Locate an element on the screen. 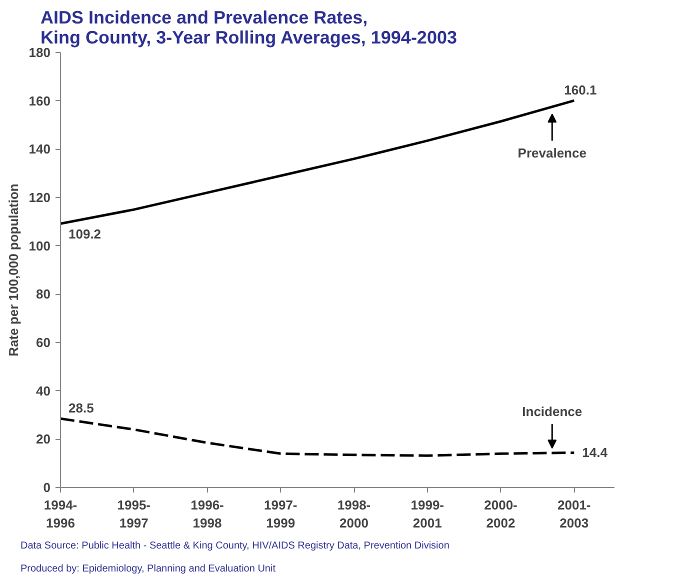 The width and height of the screenshot is (674, 579). y-tick-label: 60 is located at coordinates (43, 342).